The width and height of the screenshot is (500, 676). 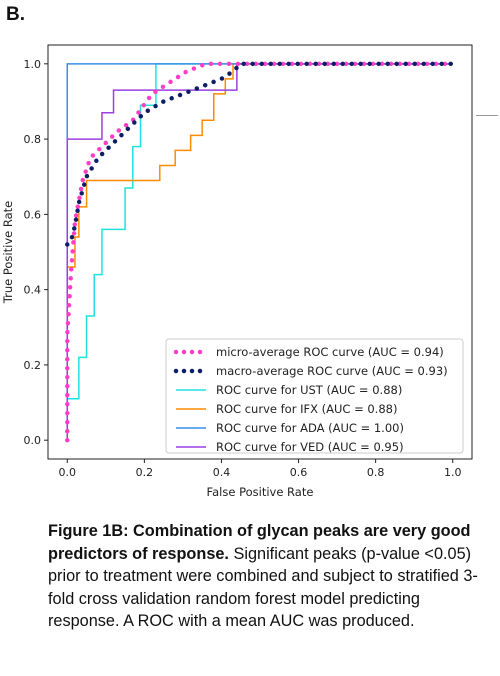 What do you see at coordinates (310, 447) in the screenshot?
I see `legend-label: ROC curve for VED (AUC = 0.95)` at bounding box center [310, 447].